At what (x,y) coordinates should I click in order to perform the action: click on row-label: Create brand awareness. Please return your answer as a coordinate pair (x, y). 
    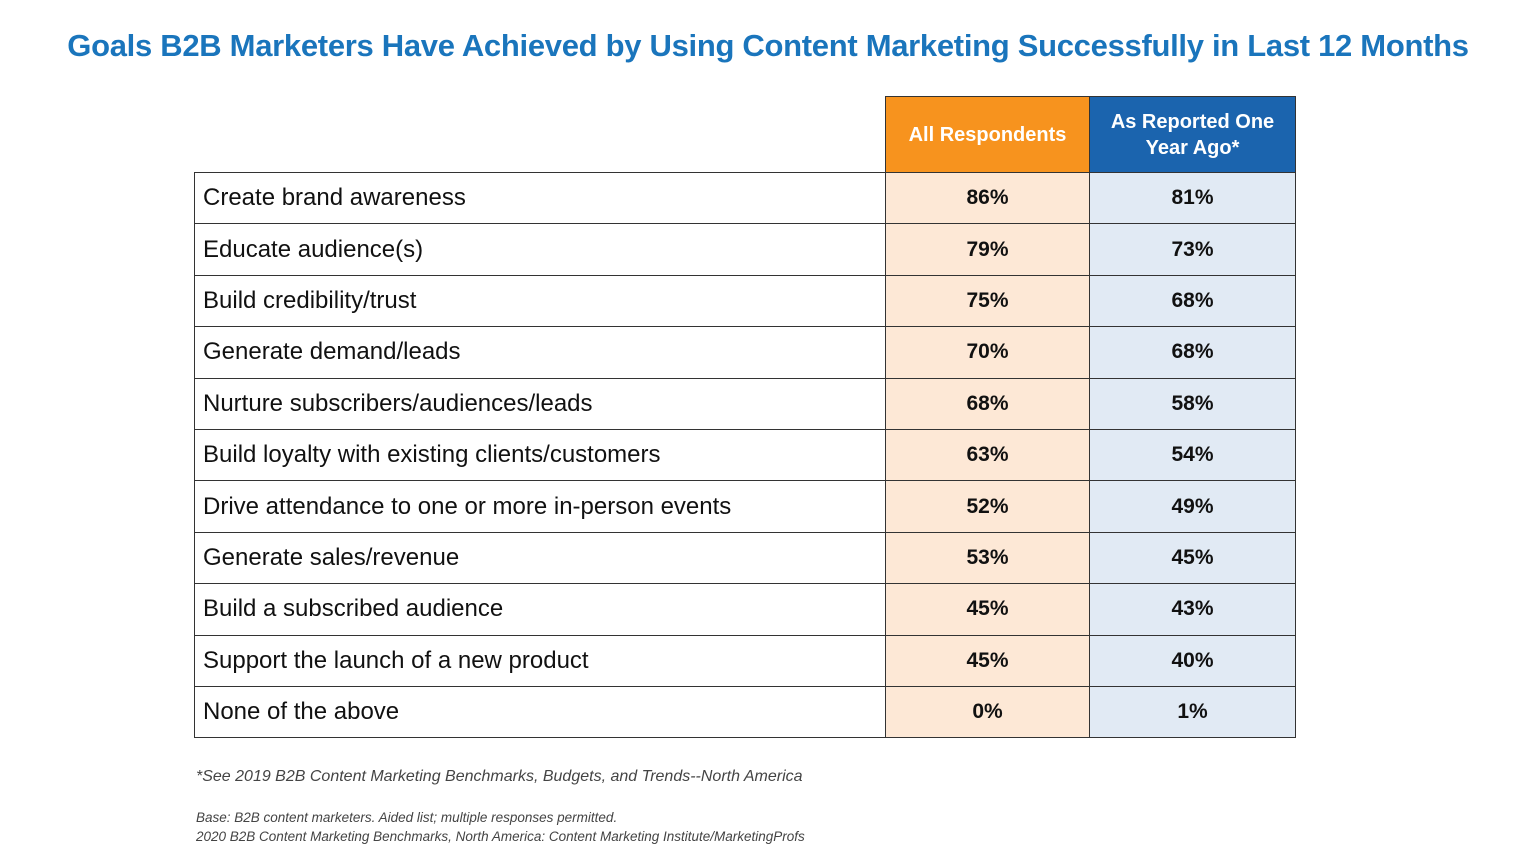
    Looking at the image, I should click on (540, 198).